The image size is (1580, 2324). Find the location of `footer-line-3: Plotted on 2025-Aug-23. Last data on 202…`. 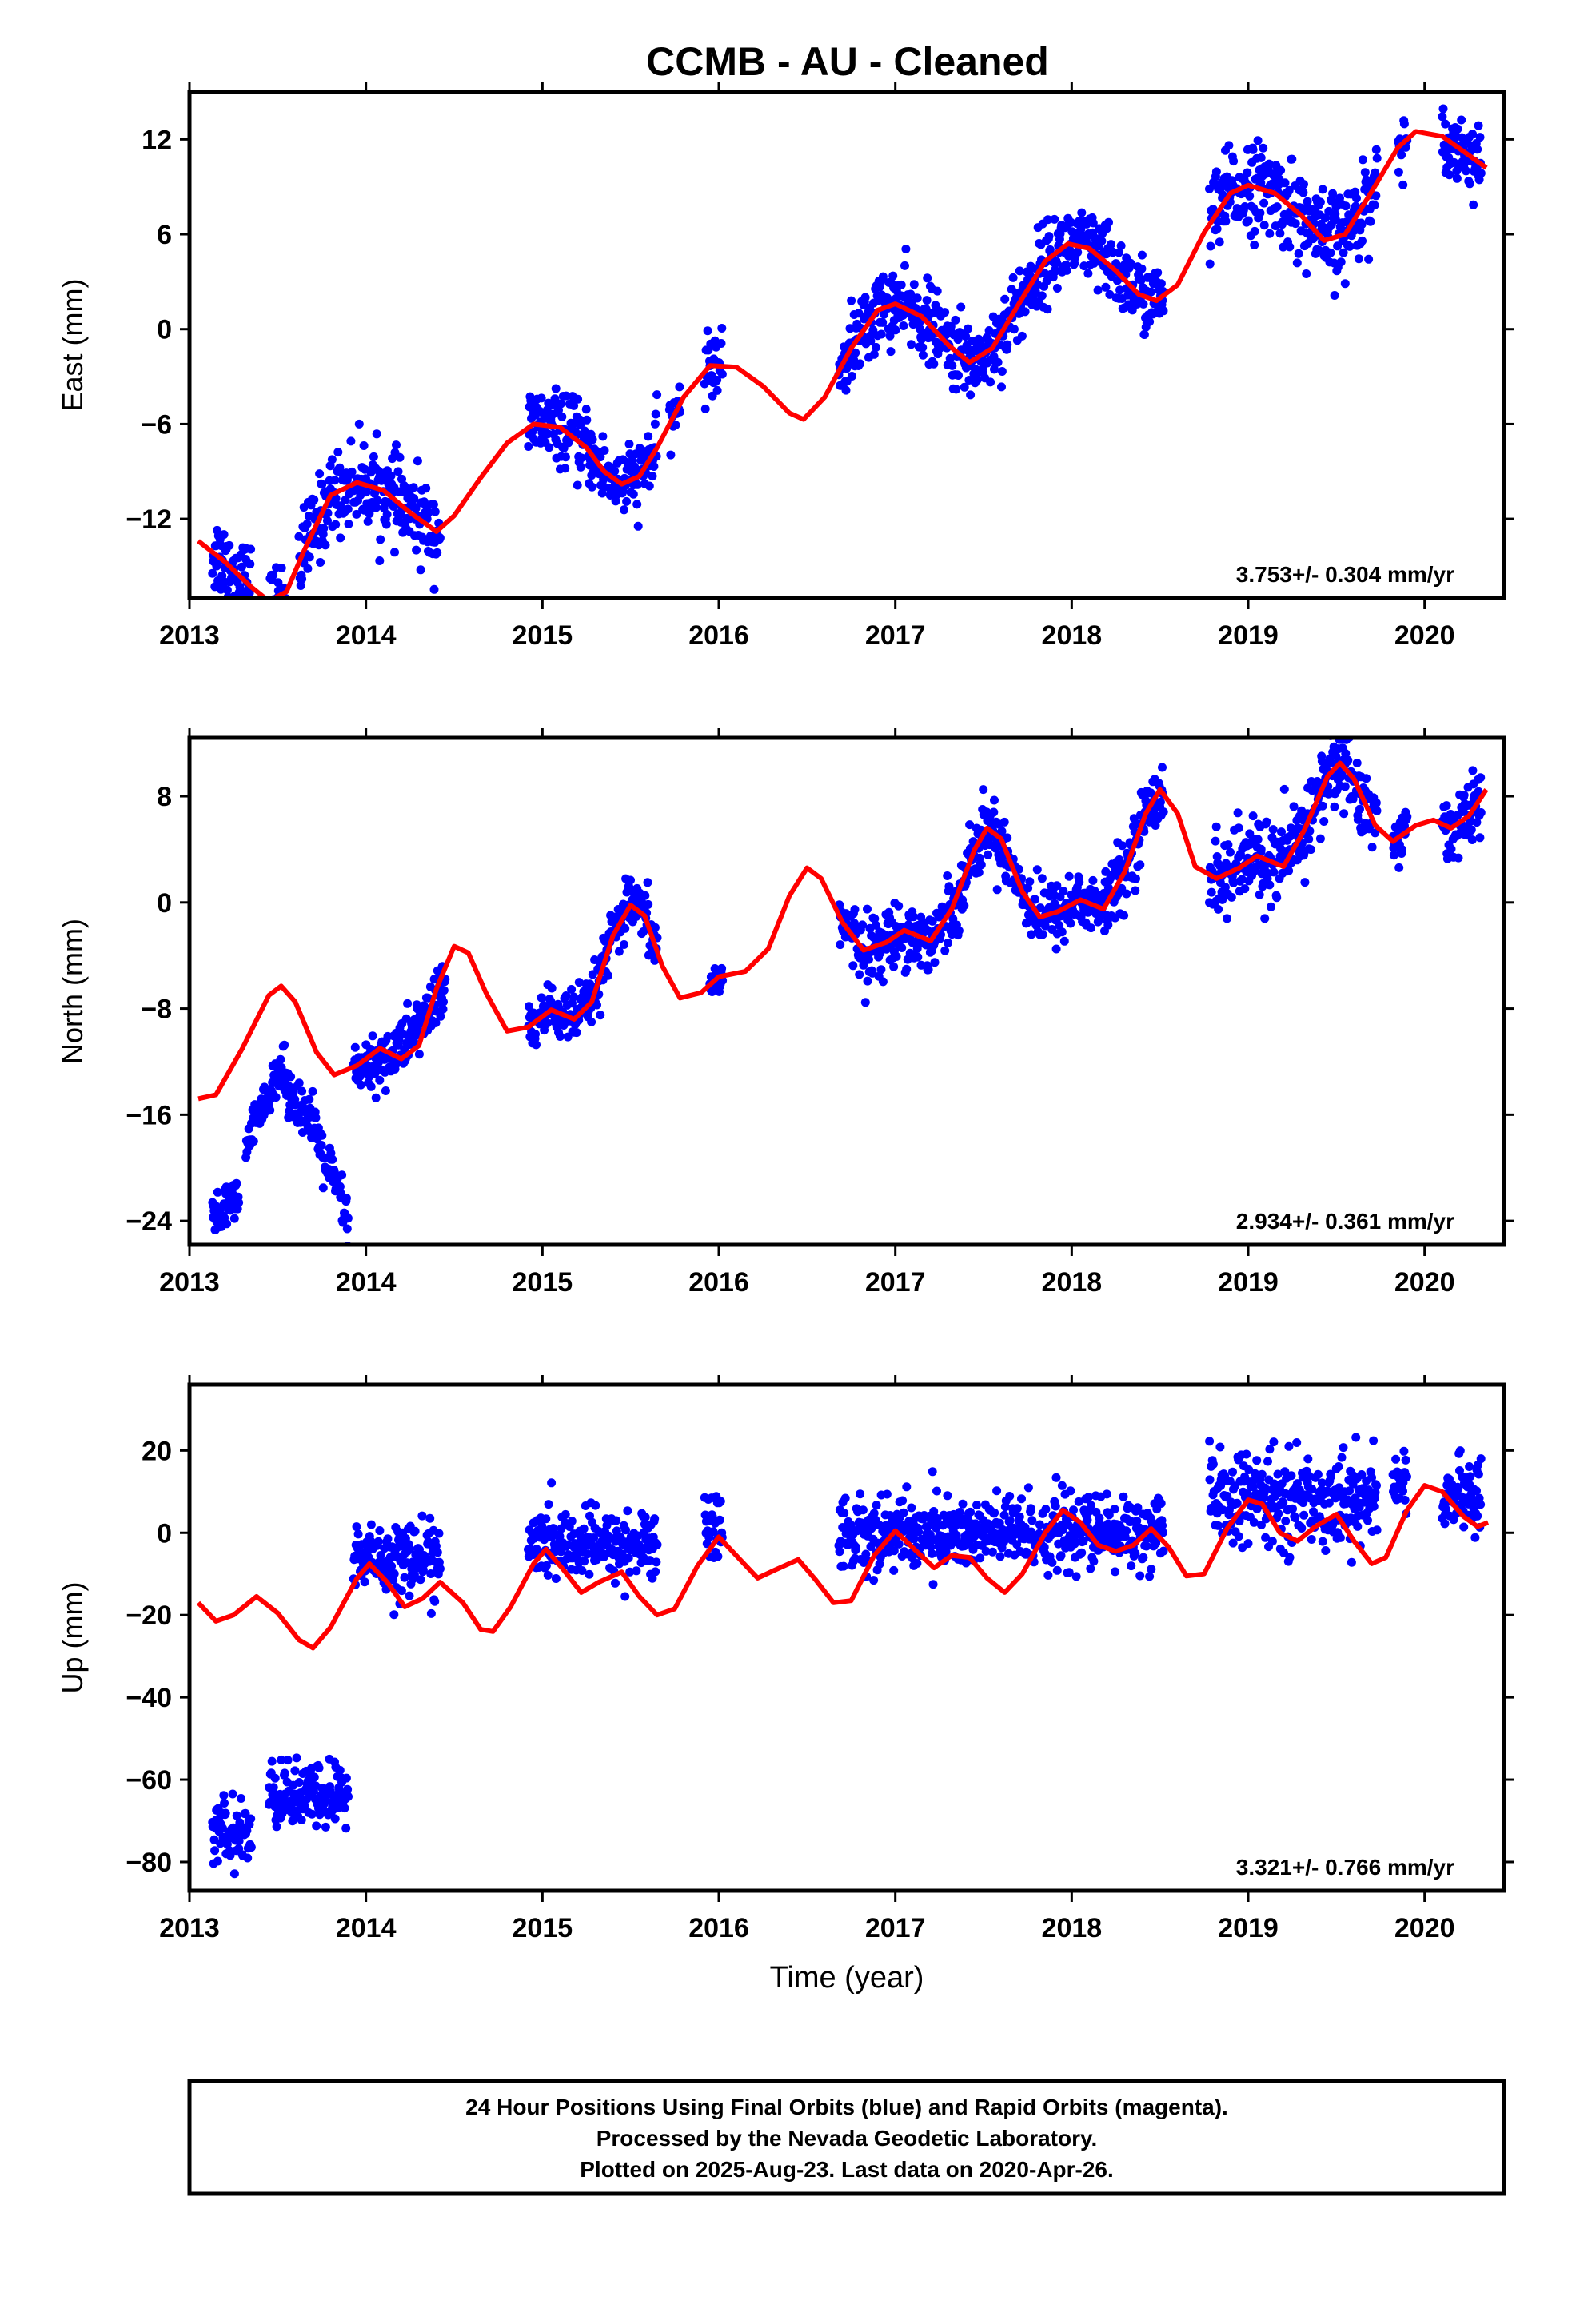

footer-line-3: Plotted on 2025-Aug-23. Last data on 202… is located at coordinates (847, 2170).